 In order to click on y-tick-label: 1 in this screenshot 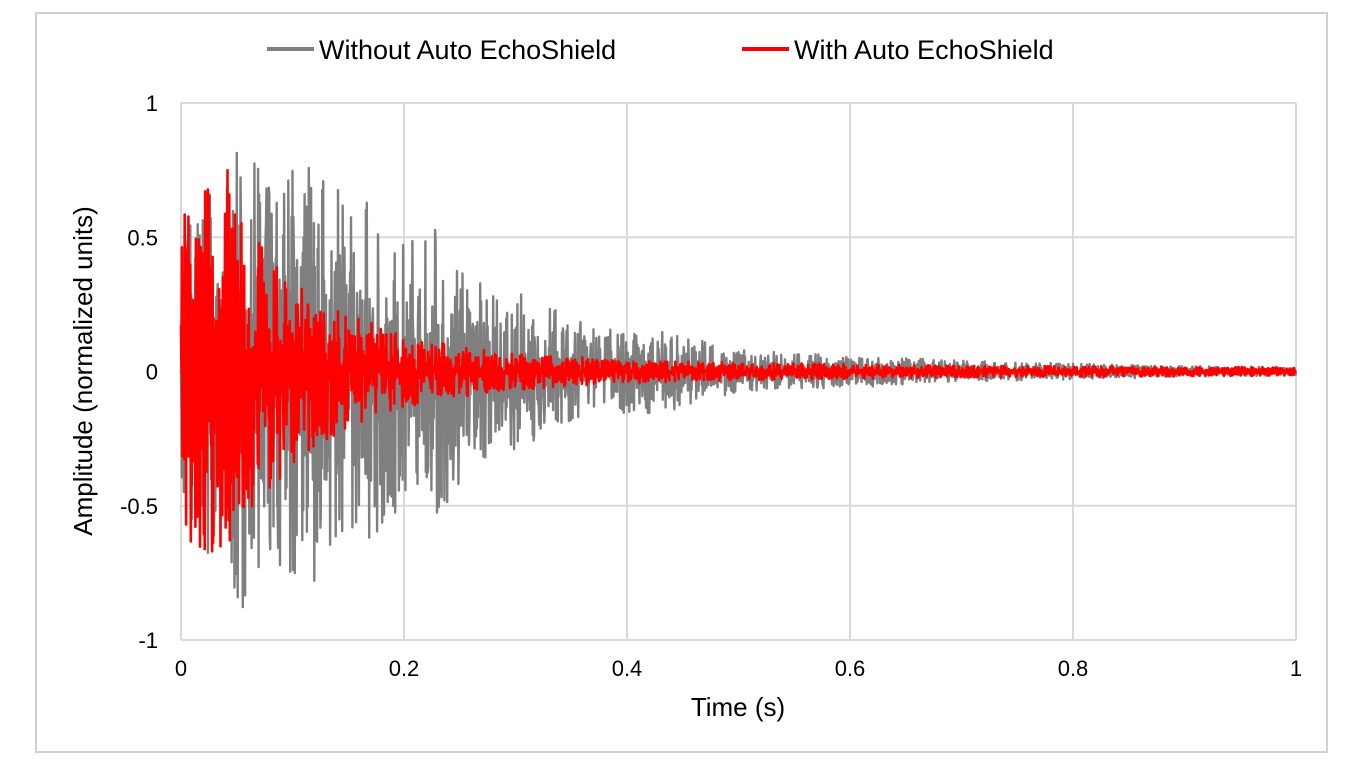, I will do `click(152, 103)`.